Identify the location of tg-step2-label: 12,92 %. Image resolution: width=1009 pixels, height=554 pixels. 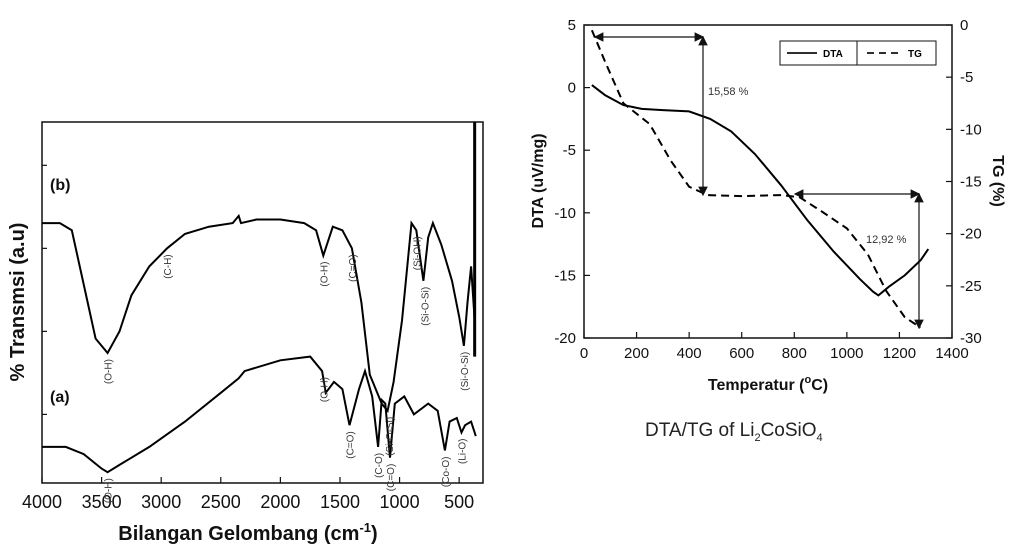
(886, 240).